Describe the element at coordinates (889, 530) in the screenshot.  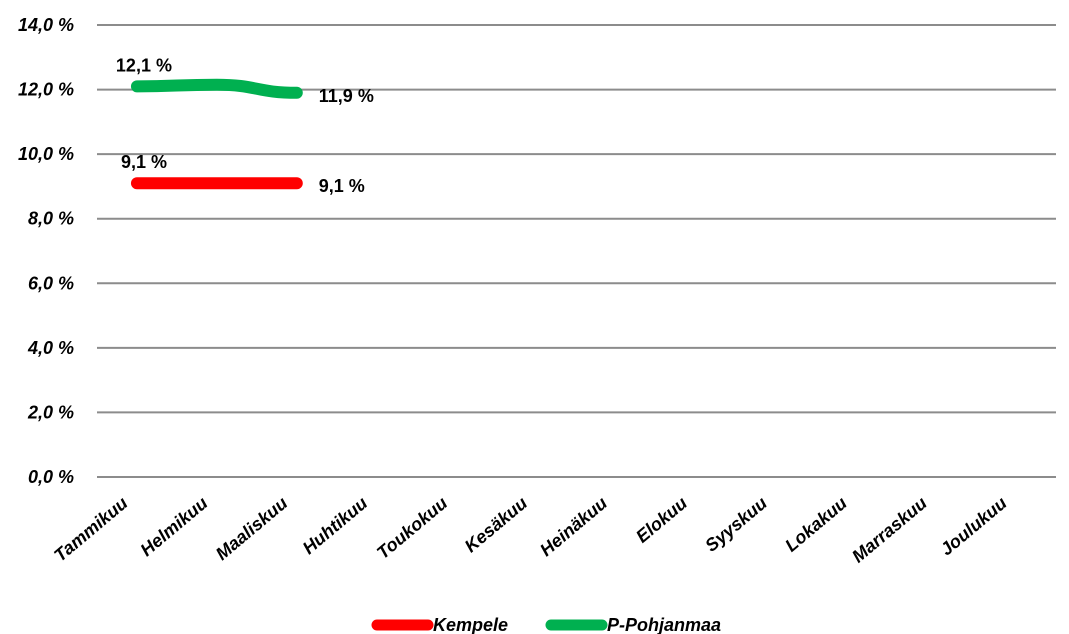
I see `x-tick-label: Marraskuu` at that location.